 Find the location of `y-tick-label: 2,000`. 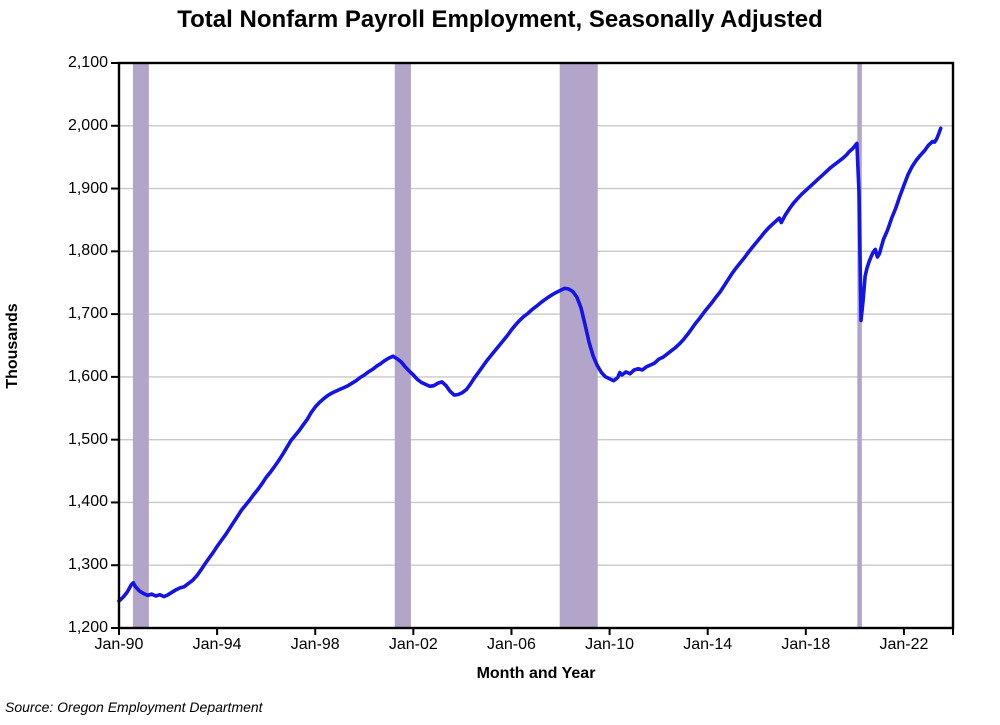

y-tick-label: 2,000 is located at coordinates (87, 125).